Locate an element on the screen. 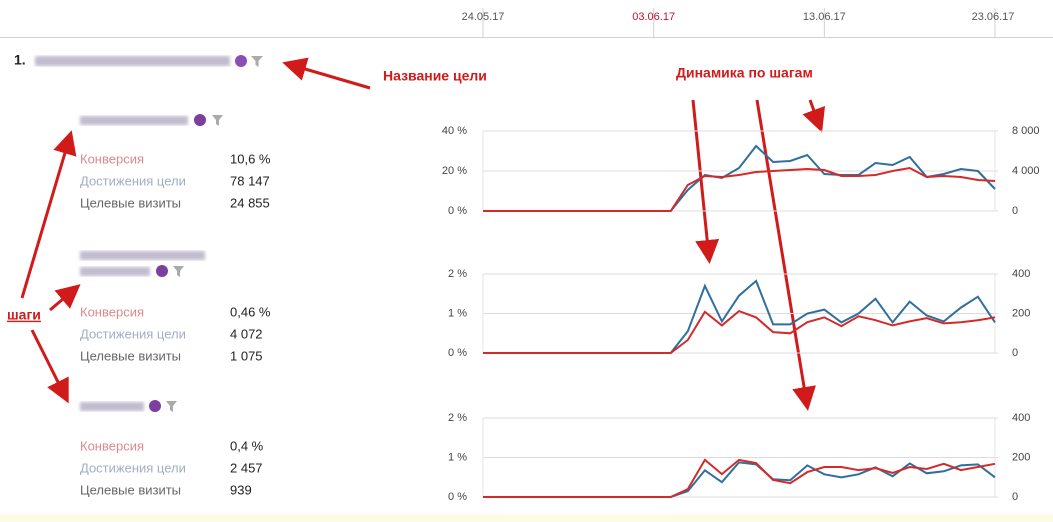 This screenshot has height=522, width=1053. goal-number: 1. is located at coordinates (20, 60).